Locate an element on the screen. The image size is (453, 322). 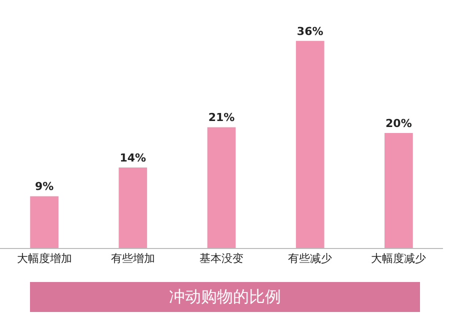
x-tick-label: 基本没变 is located at coordinates (222, 259).